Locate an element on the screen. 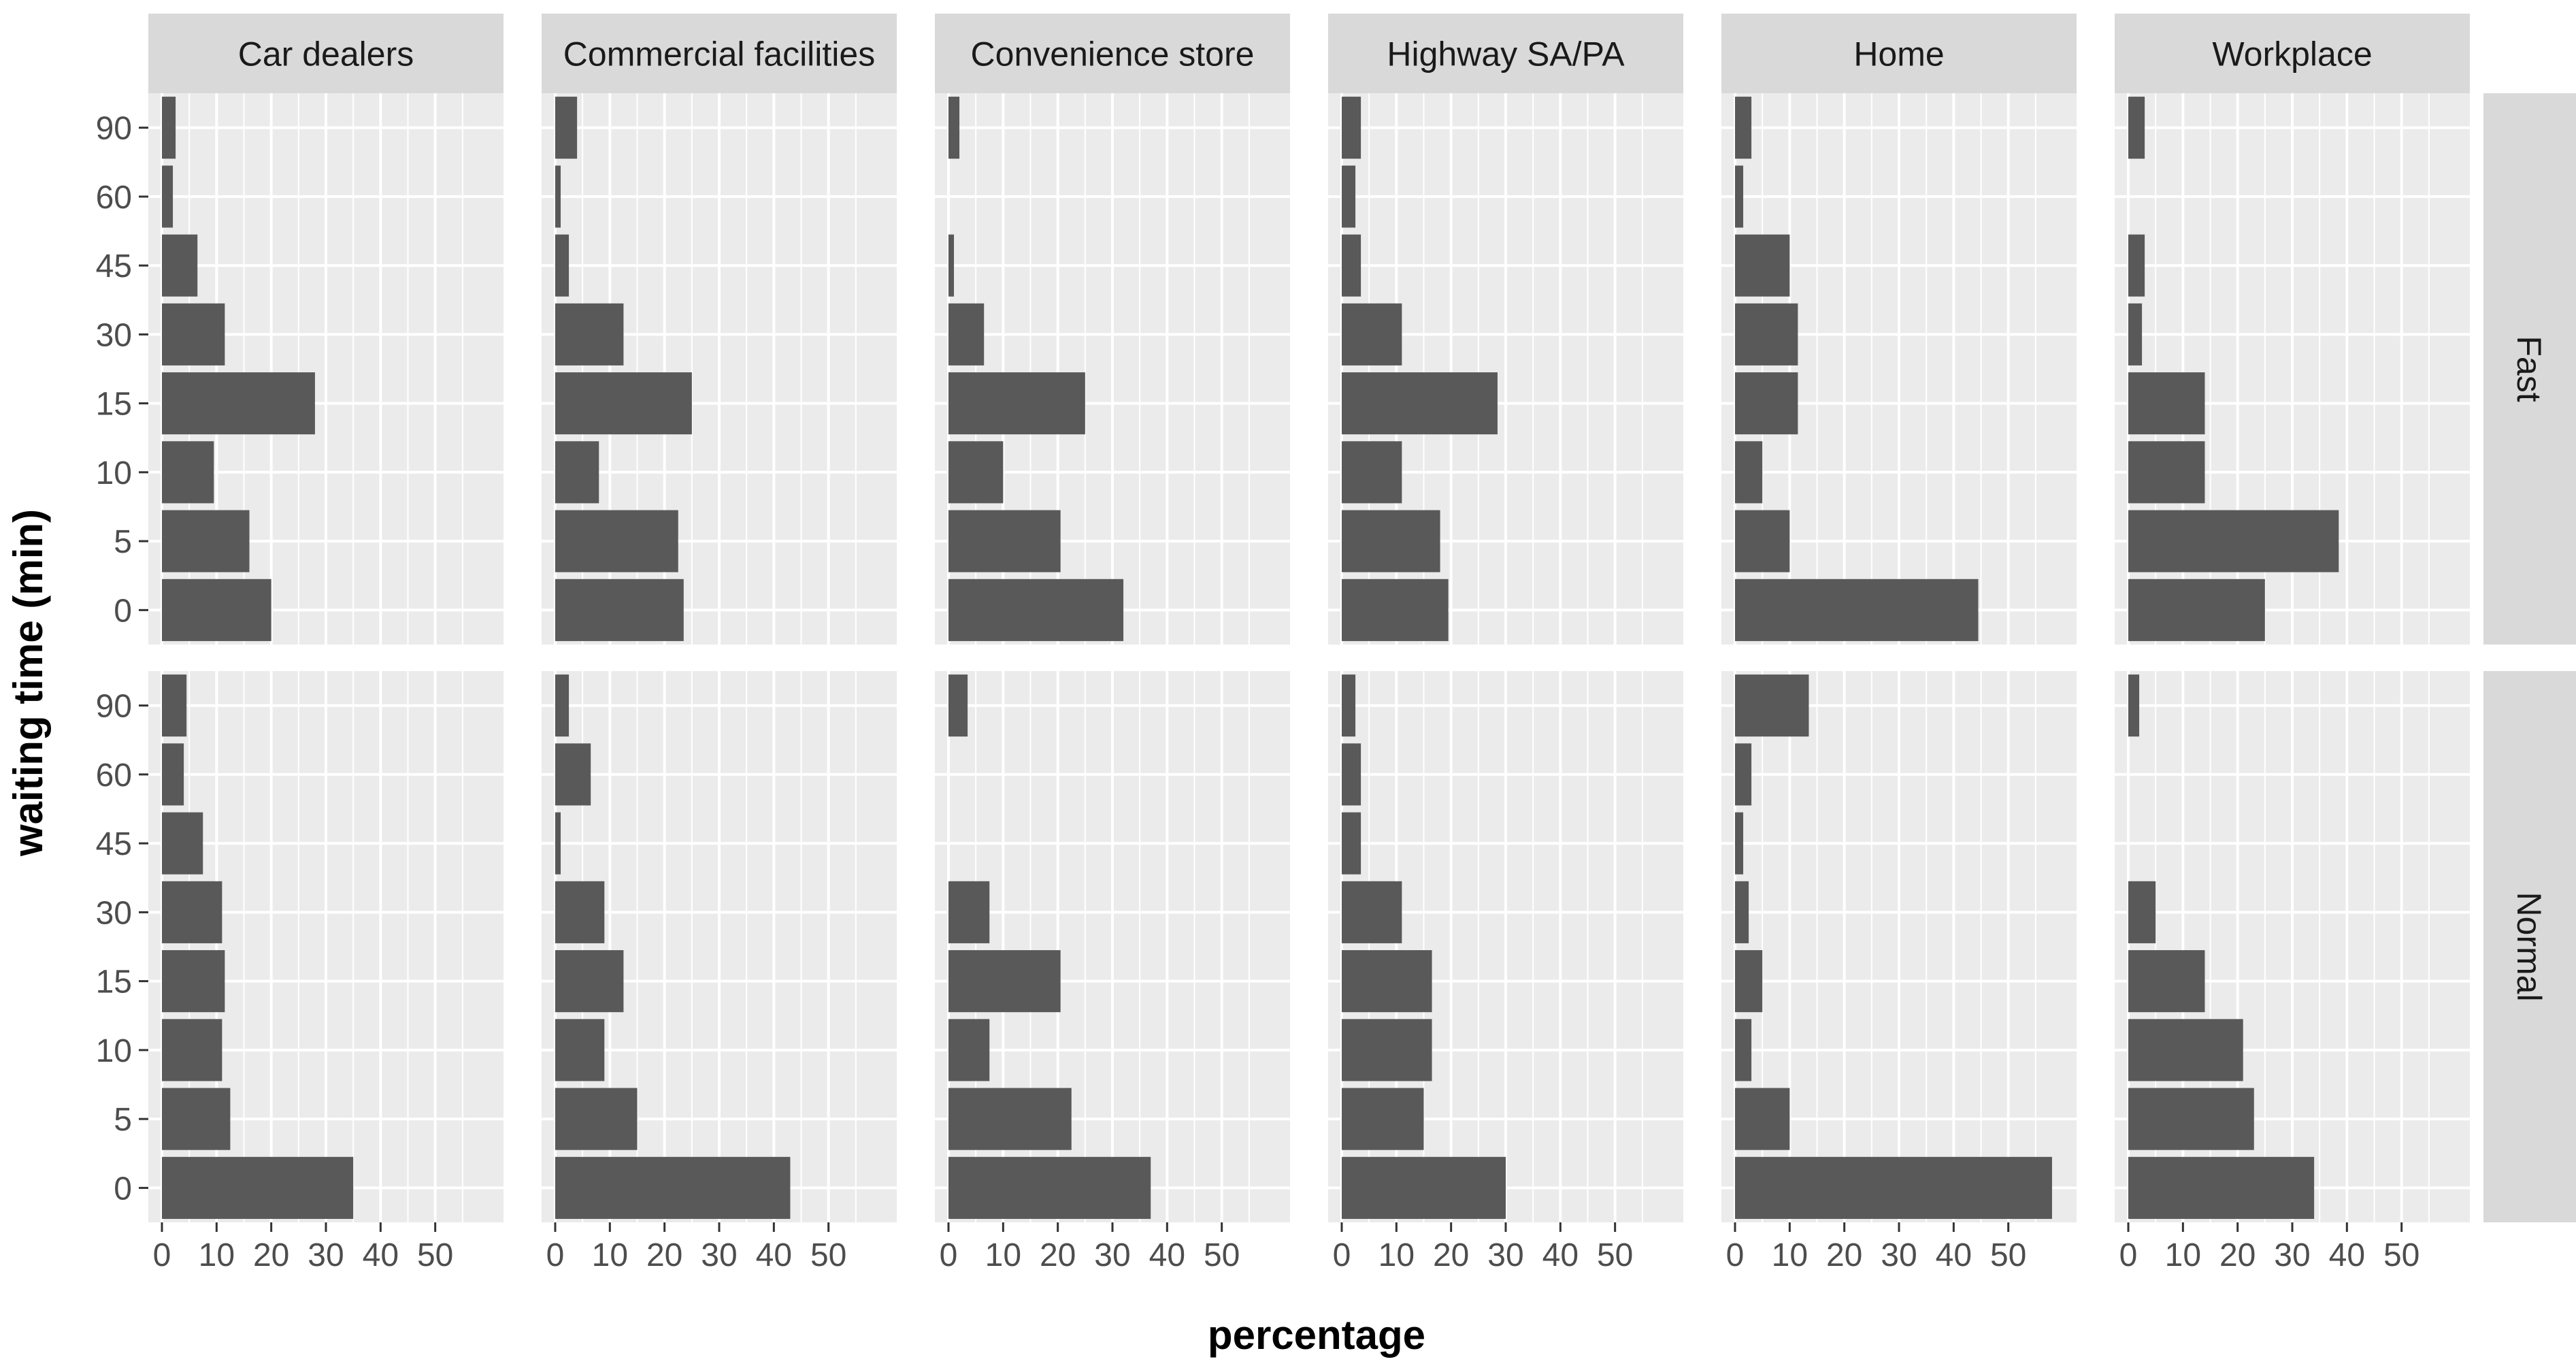 This screenshot has width=2576, height=1368. x-tick-label-workplace-20: 20 is located at coordinates (2237, 1255).